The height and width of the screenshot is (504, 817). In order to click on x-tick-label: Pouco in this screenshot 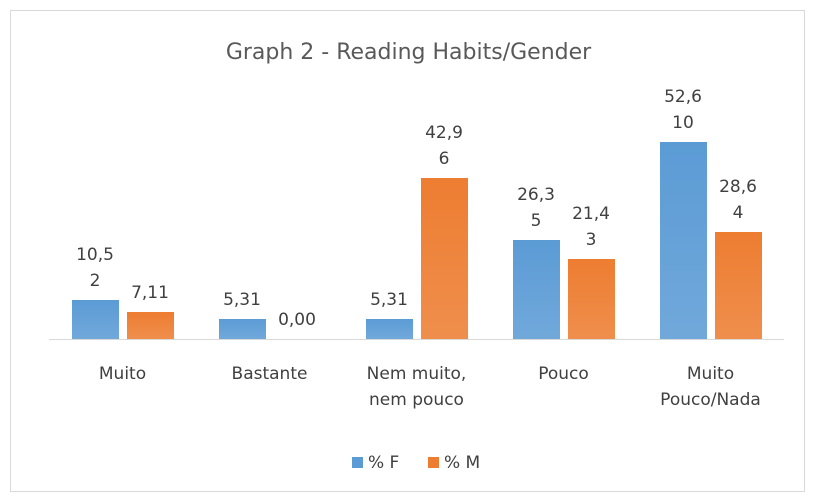, I will do `click(563, 374)`.